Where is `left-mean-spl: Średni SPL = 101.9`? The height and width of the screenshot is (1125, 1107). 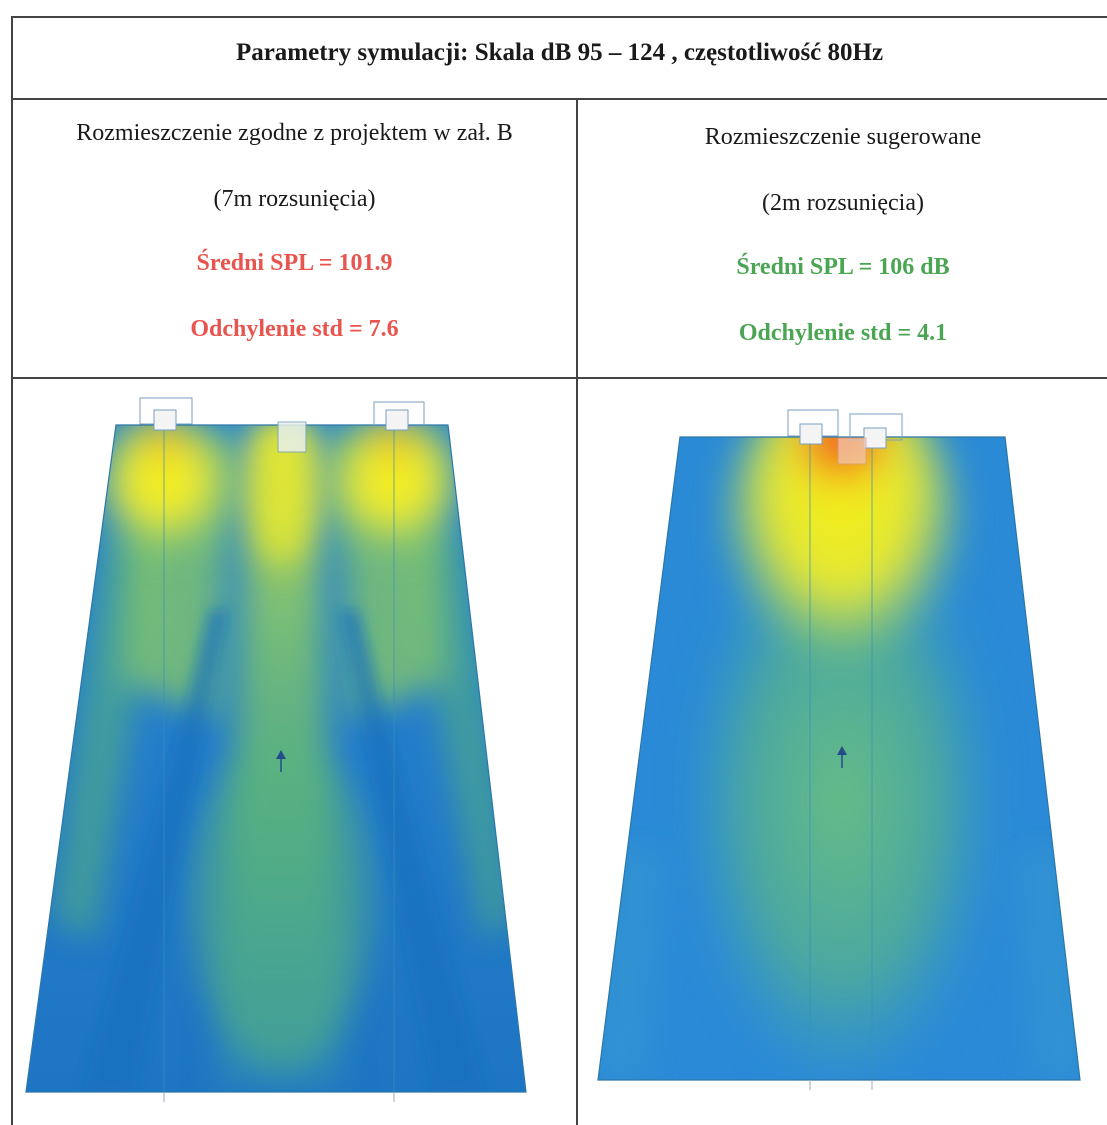
left-mean-spl: Średni SPL = 101.9 is located at coordinates (294, 263).